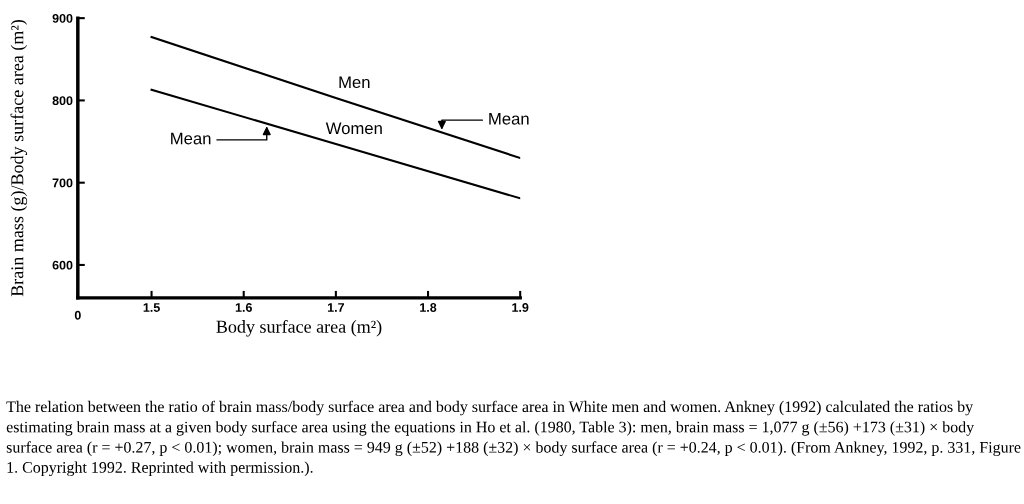 The image size is (1024, 504). What do you see at coordinates (77, 315) in the screenshot?
I see `text: 0` at bounding box center [77, 315].